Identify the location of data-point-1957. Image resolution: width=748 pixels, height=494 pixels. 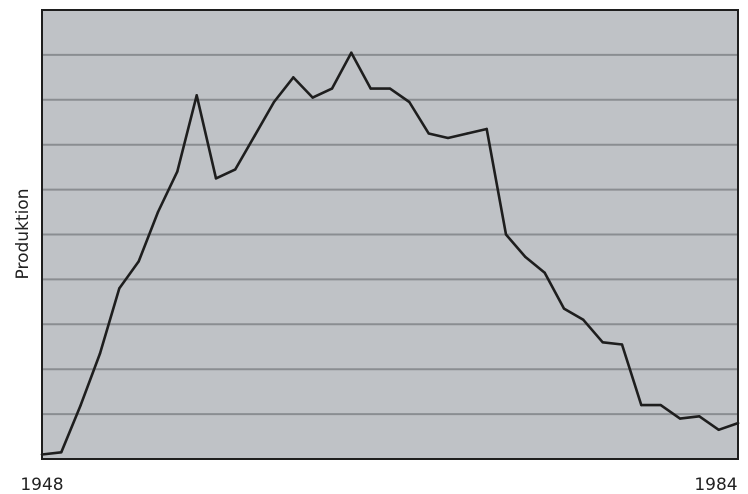
(216, 178).